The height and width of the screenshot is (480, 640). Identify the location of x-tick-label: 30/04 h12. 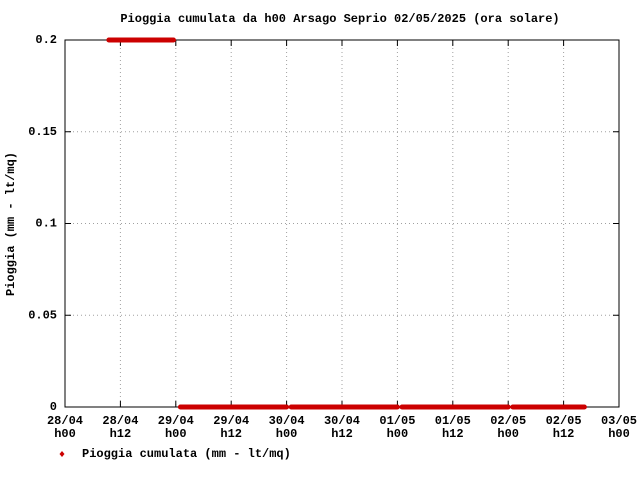
(342, 427).